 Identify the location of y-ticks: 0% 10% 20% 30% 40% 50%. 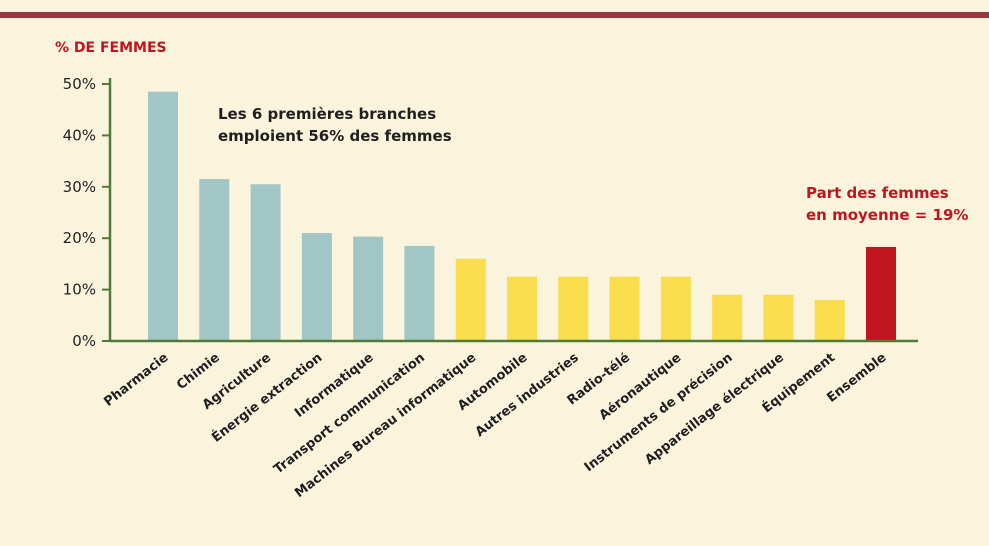
(86, 212).